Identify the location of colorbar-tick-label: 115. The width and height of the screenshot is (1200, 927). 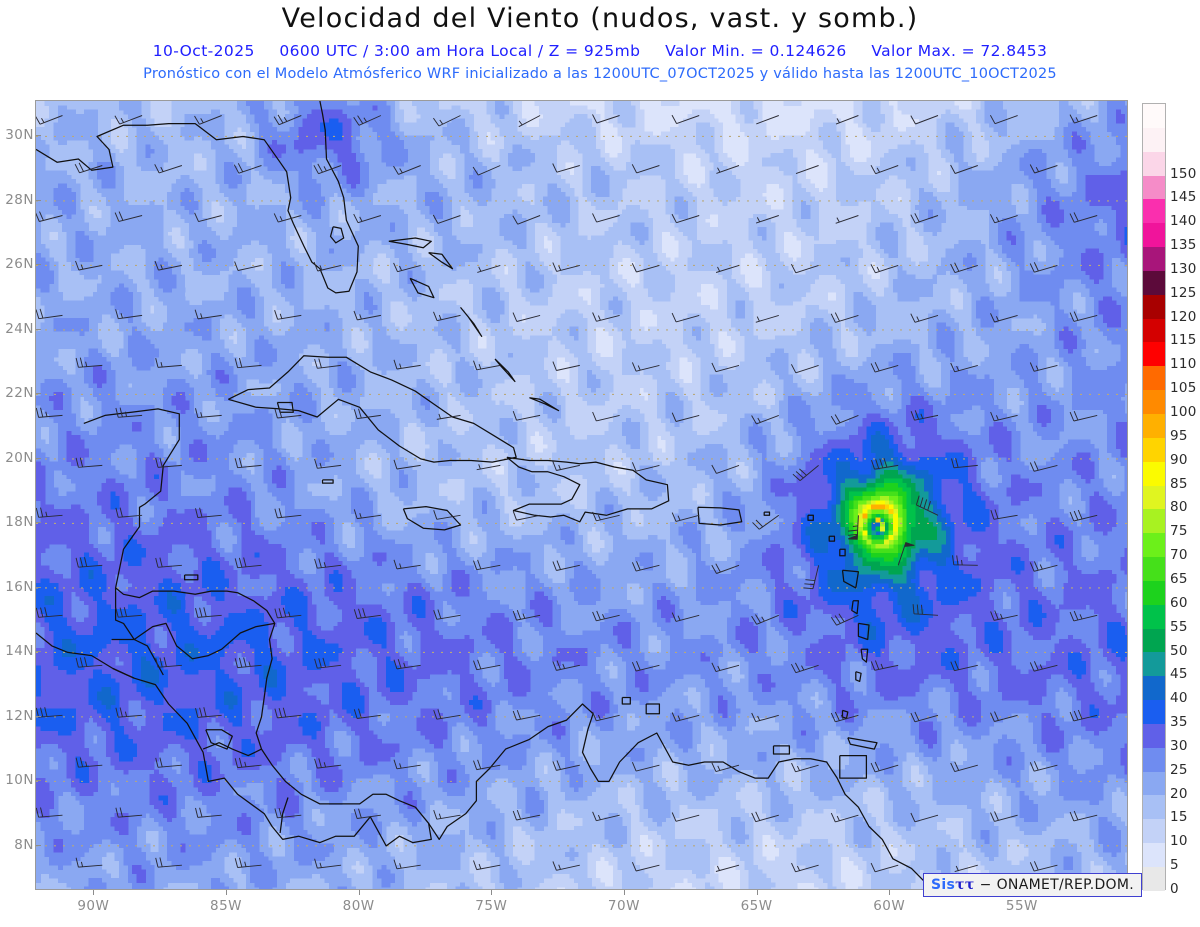
(1183, 340).